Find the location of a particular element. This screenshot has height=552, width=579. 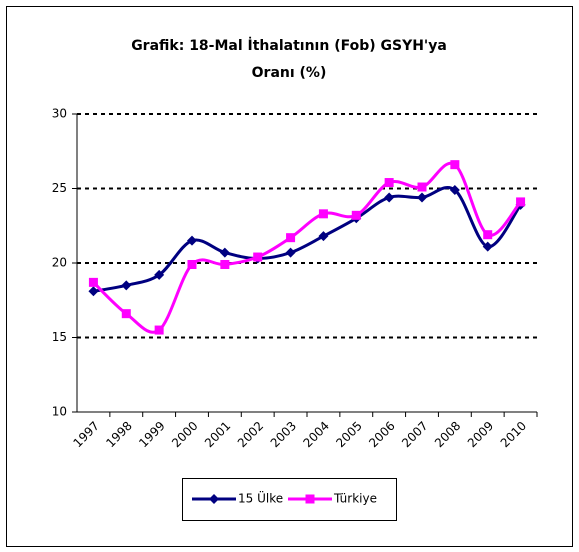

y-tick-label: 10 is located at coordinates (59, 412).